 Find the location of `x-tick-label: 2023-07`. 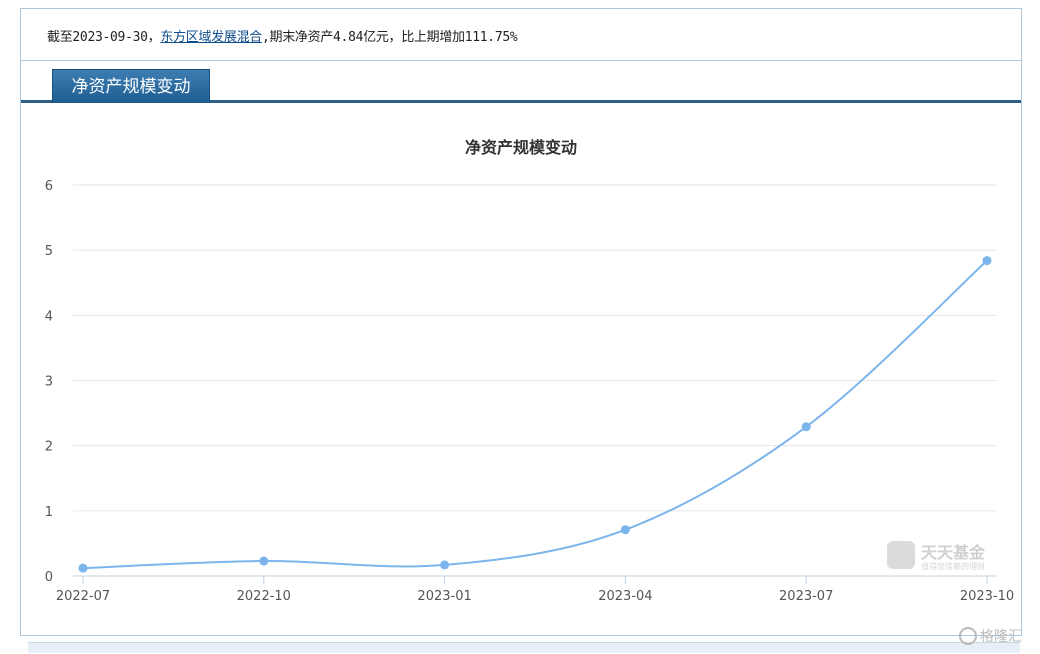

x-tick-label: 2023-07 is located at coordinates (806, 596).